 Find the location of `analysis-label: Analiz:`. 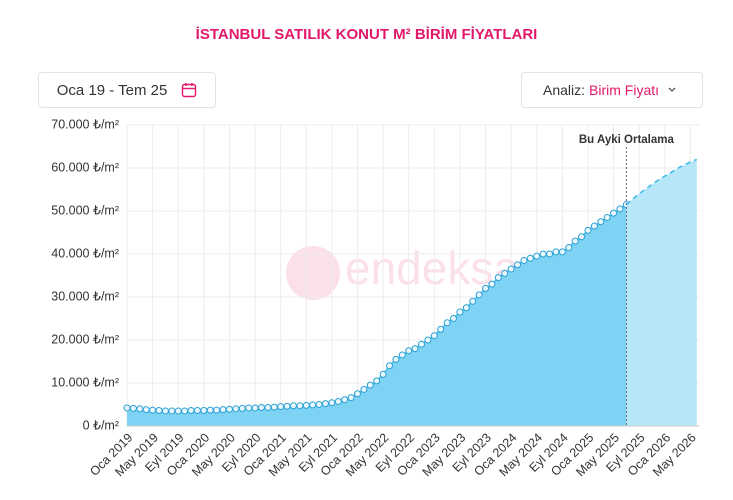

analysis-label: Analiz: is located at coordinates (564, 90).